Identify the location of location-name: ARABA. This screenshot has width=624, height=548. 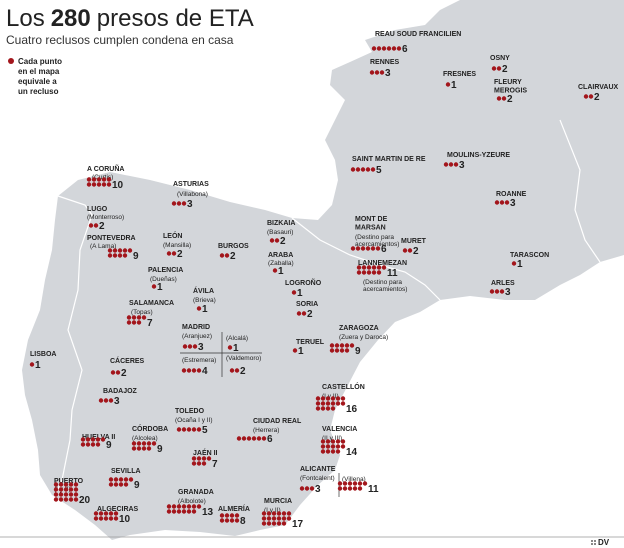
(280, 255).